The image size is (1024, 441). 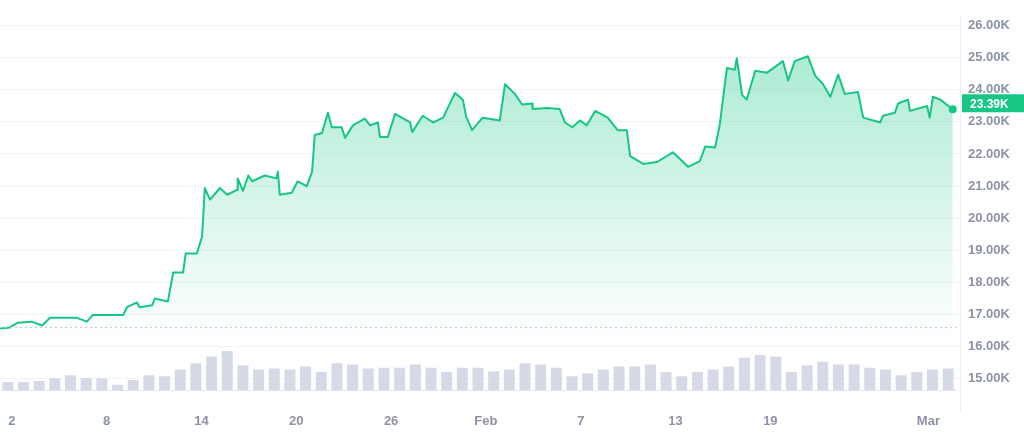 I want to click on y-tick-label: 24.00K, so click(x=989, y=89).